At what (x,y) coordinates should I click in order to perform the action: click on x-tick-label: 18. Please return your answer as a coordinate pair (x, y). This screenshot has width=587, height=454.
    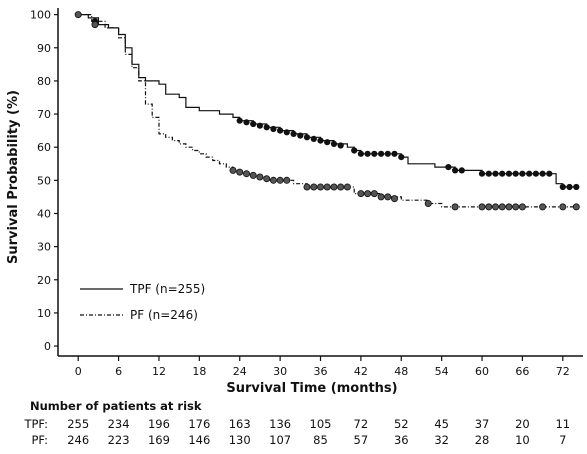
    Looking at the image, I should click on (199, 371).